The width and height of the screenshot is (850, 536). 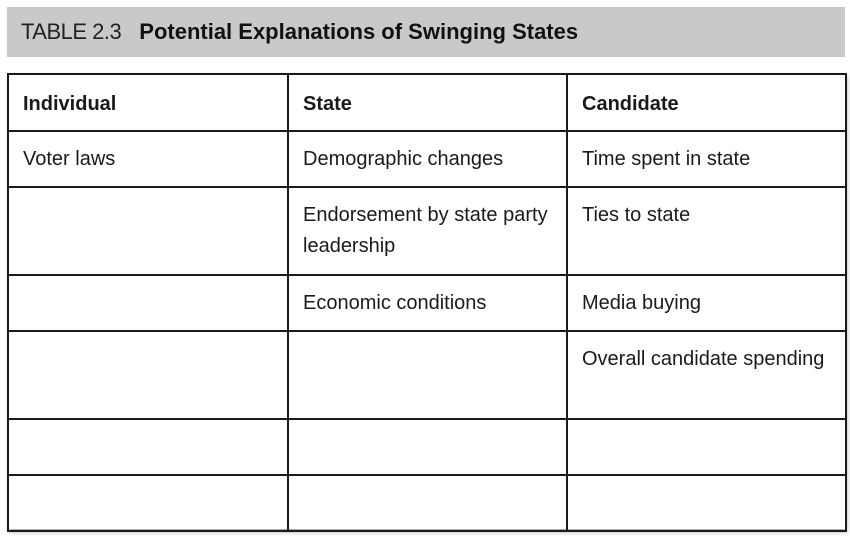 What do you see at coordinates (706, 159) in the screenshot?
I see `table-cell: Time spent in state` at bounding box center [706, 159].